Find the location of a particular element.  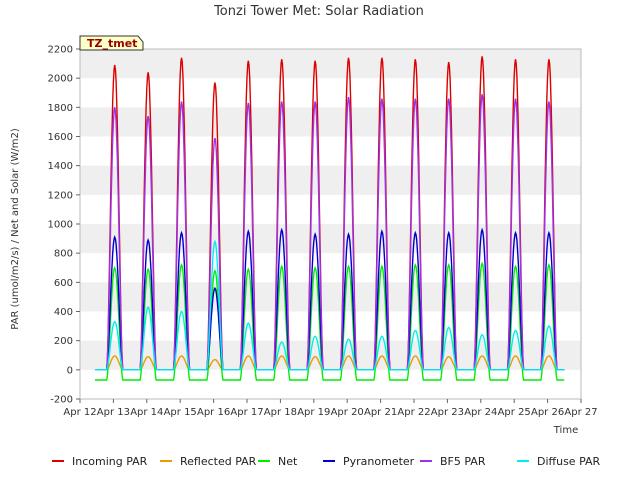

y-tick-label: 400 is located at coordinates (63, 312).